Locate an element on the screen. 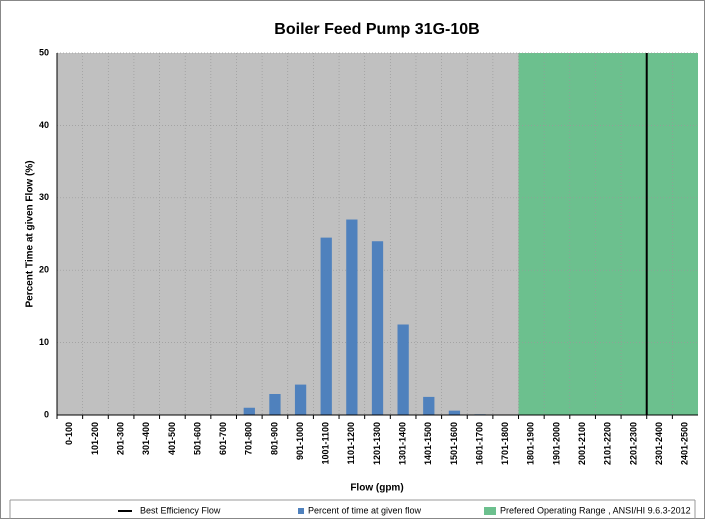  x-tick-label: 2301-2400 is located at coordinates (659, 443).